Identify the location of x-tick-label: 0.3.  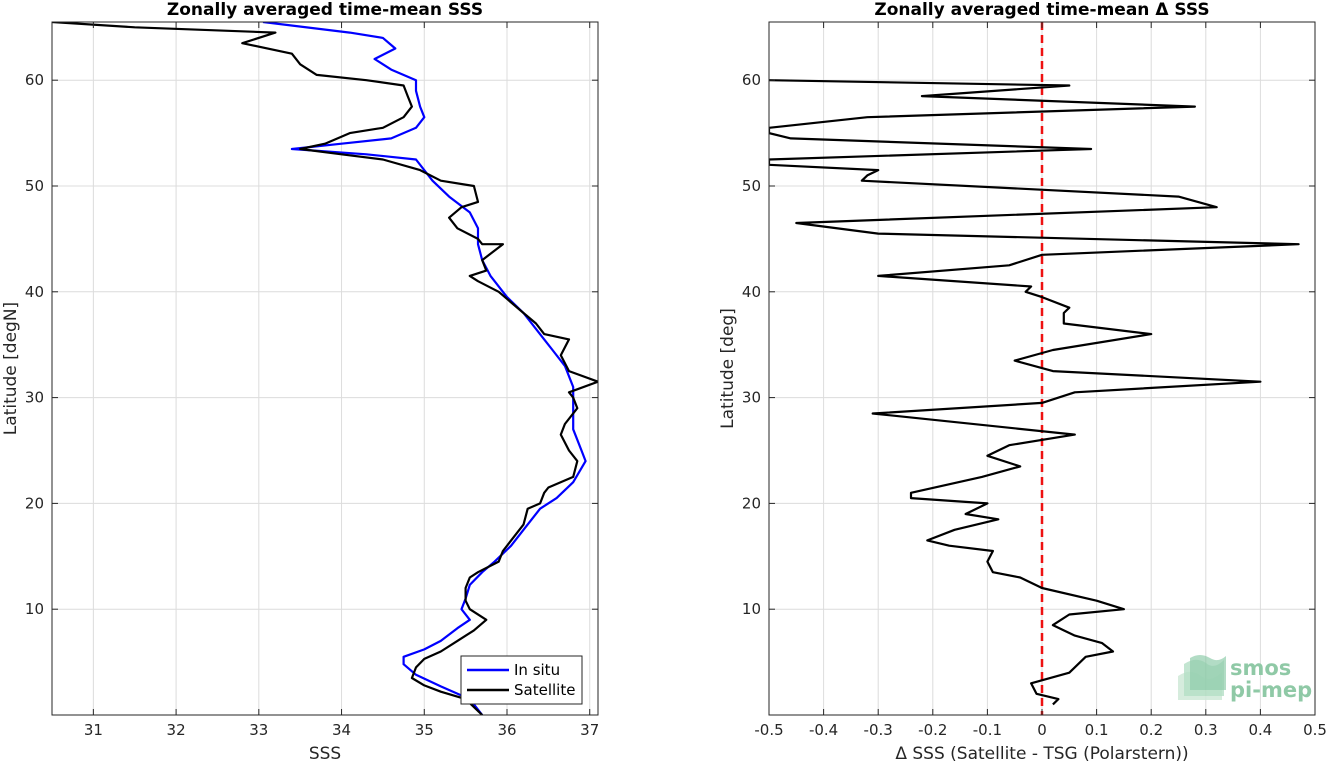
(1206, 730).